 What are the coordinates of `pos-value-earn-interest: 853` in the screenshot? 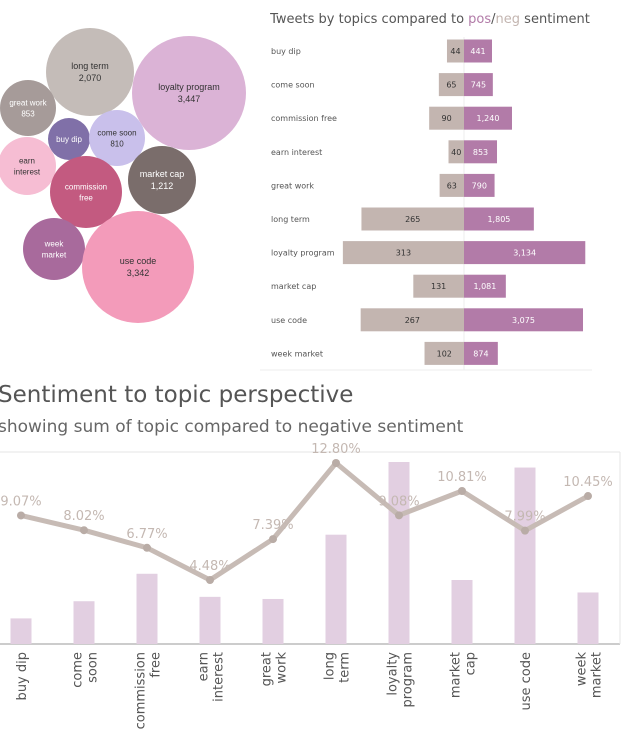 It's located at (480, 152).